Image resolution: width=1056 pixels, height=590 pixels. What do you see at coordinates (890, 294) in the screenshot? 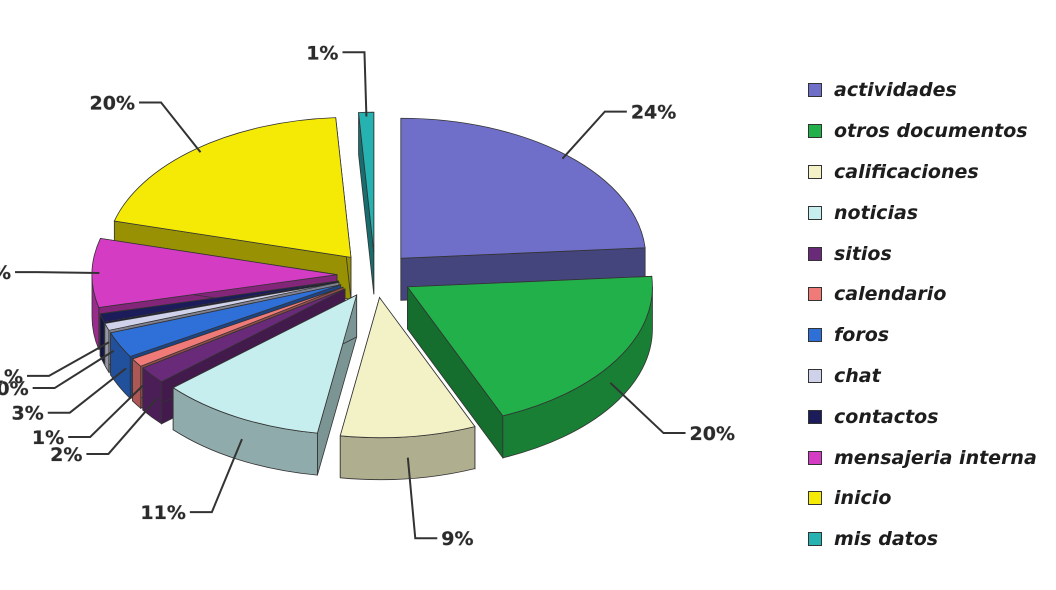
I see `legend-label: calendario` at bounding box center [890, 294].